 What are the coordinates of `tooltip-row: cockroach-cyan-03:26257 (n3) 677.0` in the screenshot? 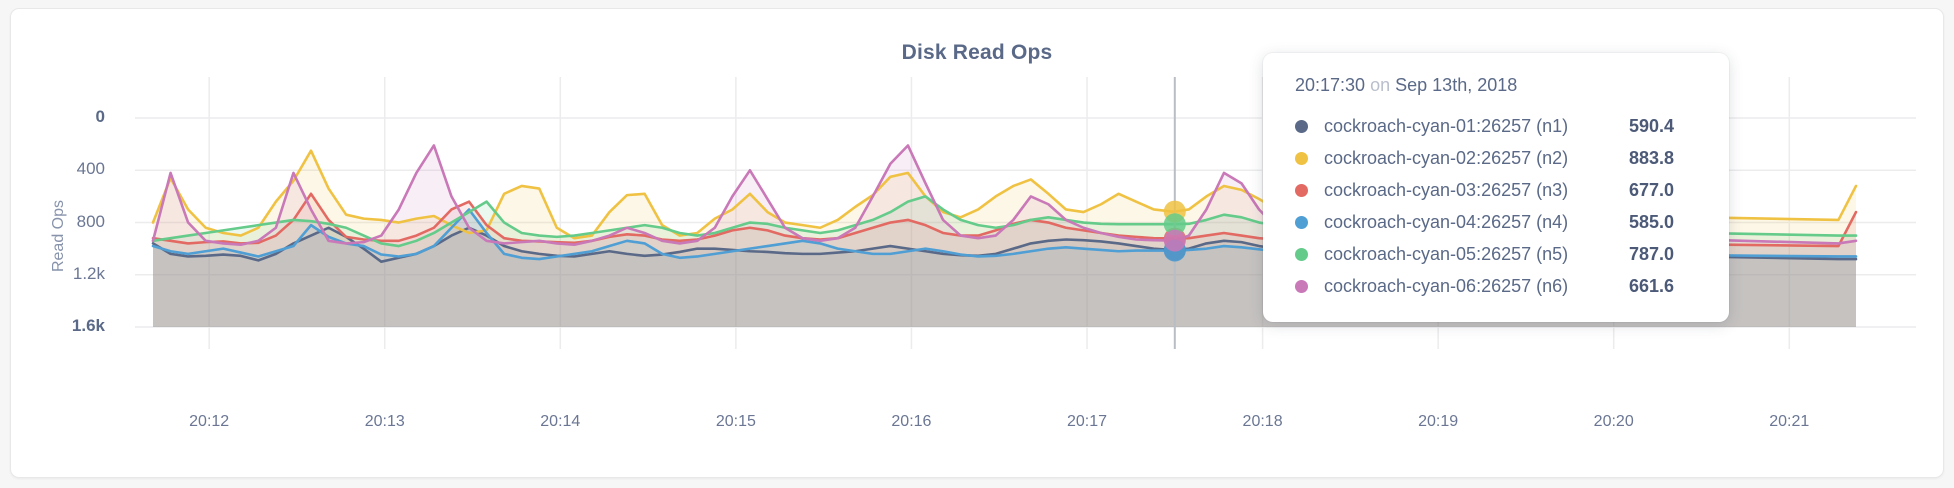 It's located at (1499, 190).